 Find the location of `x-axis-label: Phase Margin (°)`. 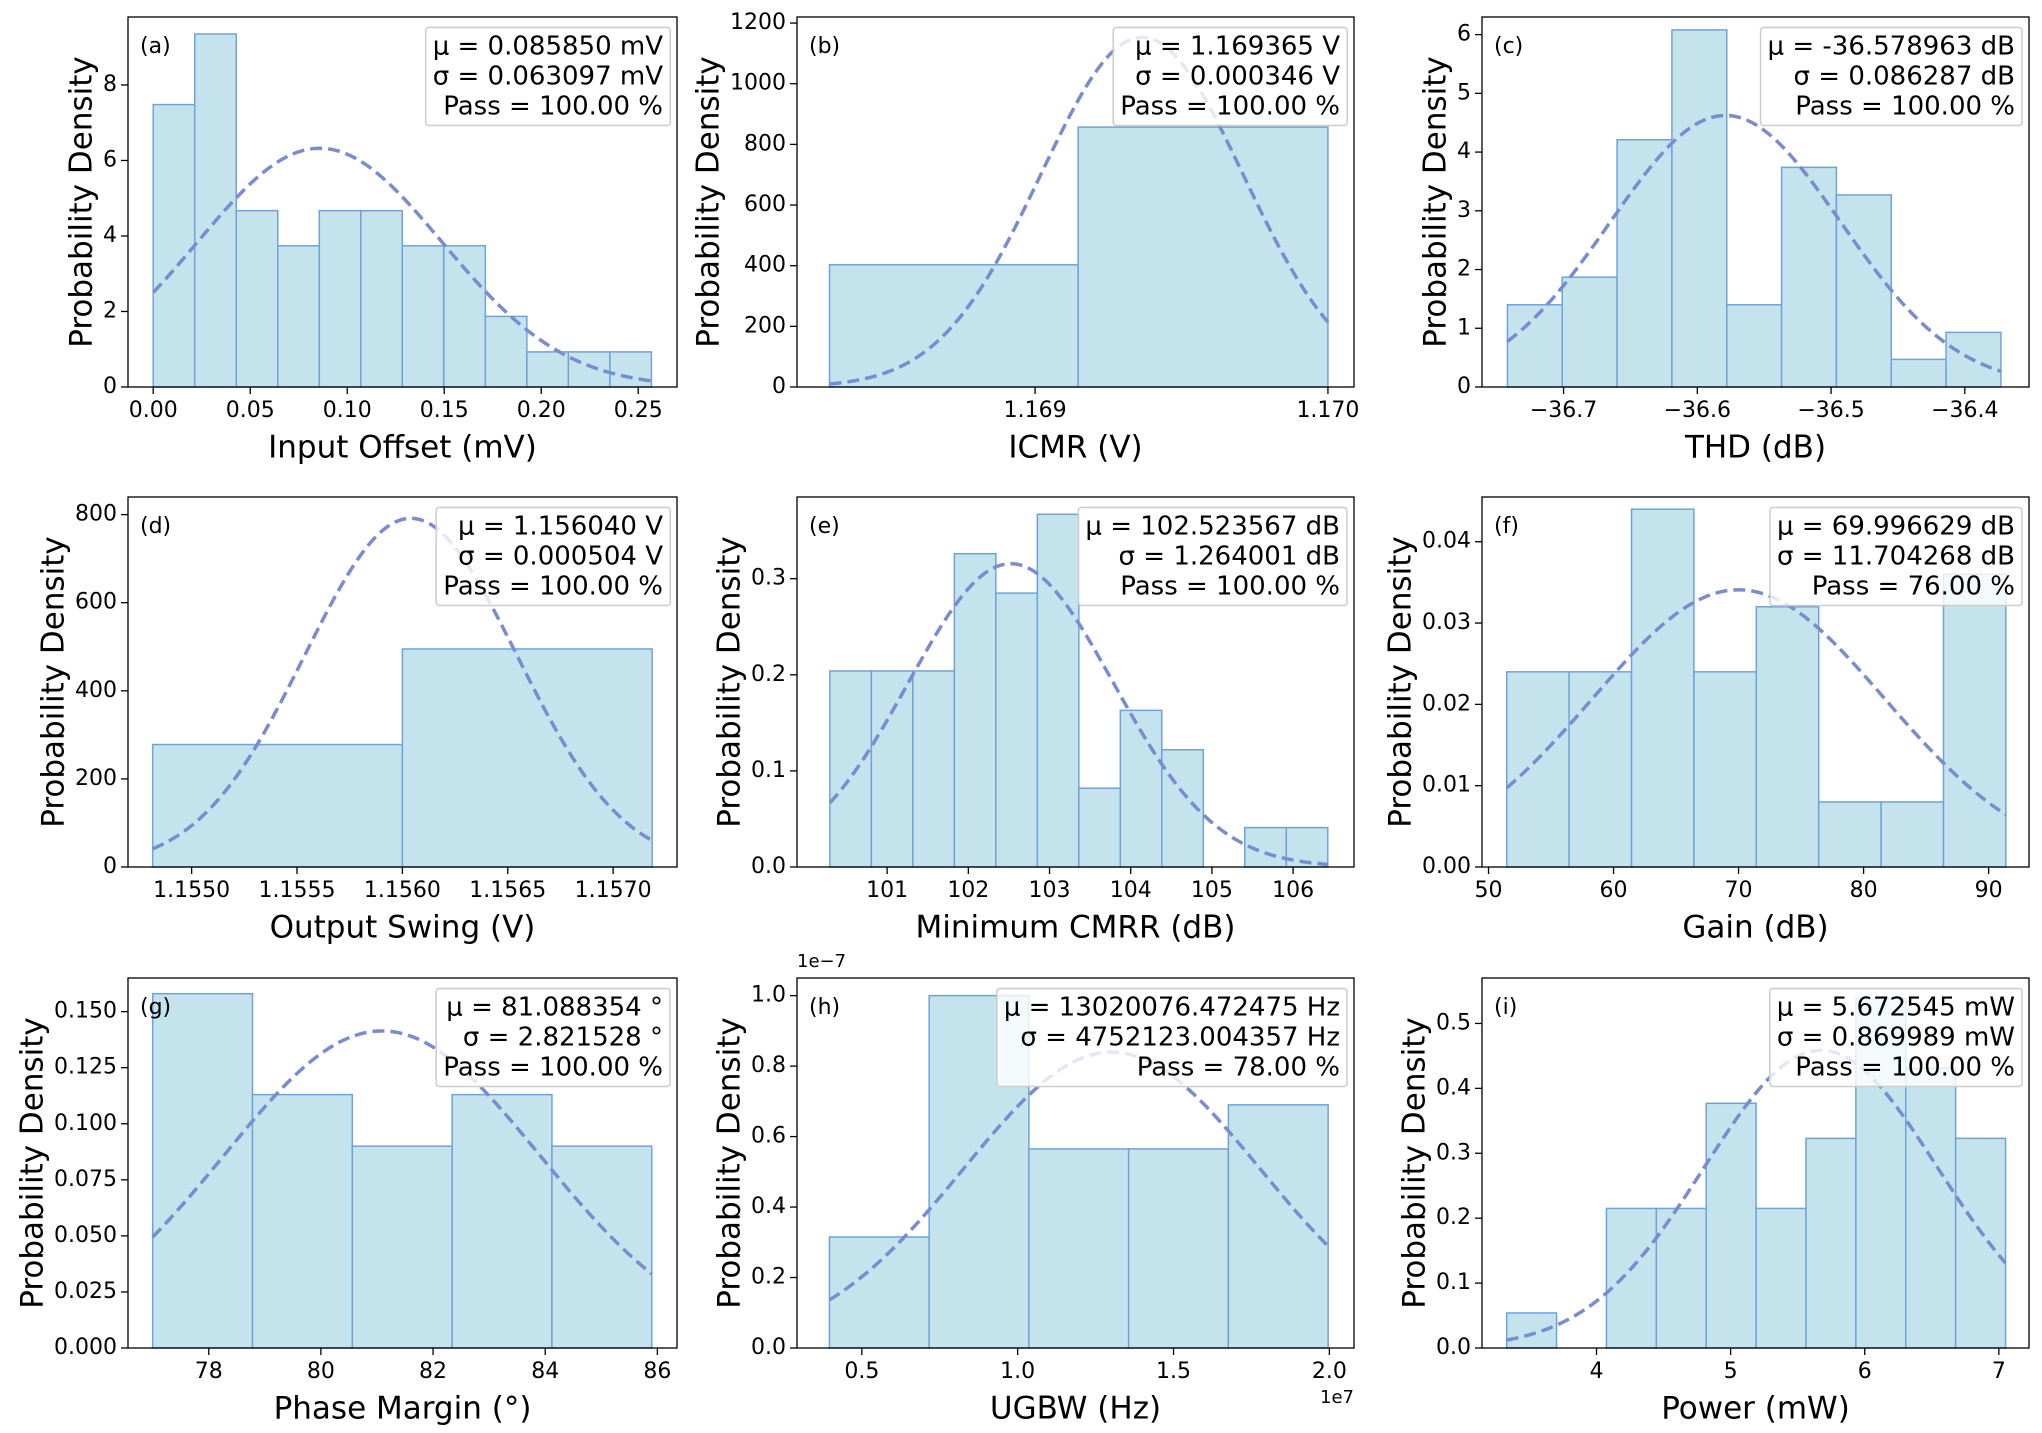

x-axis-label: Phase Margin (°) is located at coordinates (403, 1409).